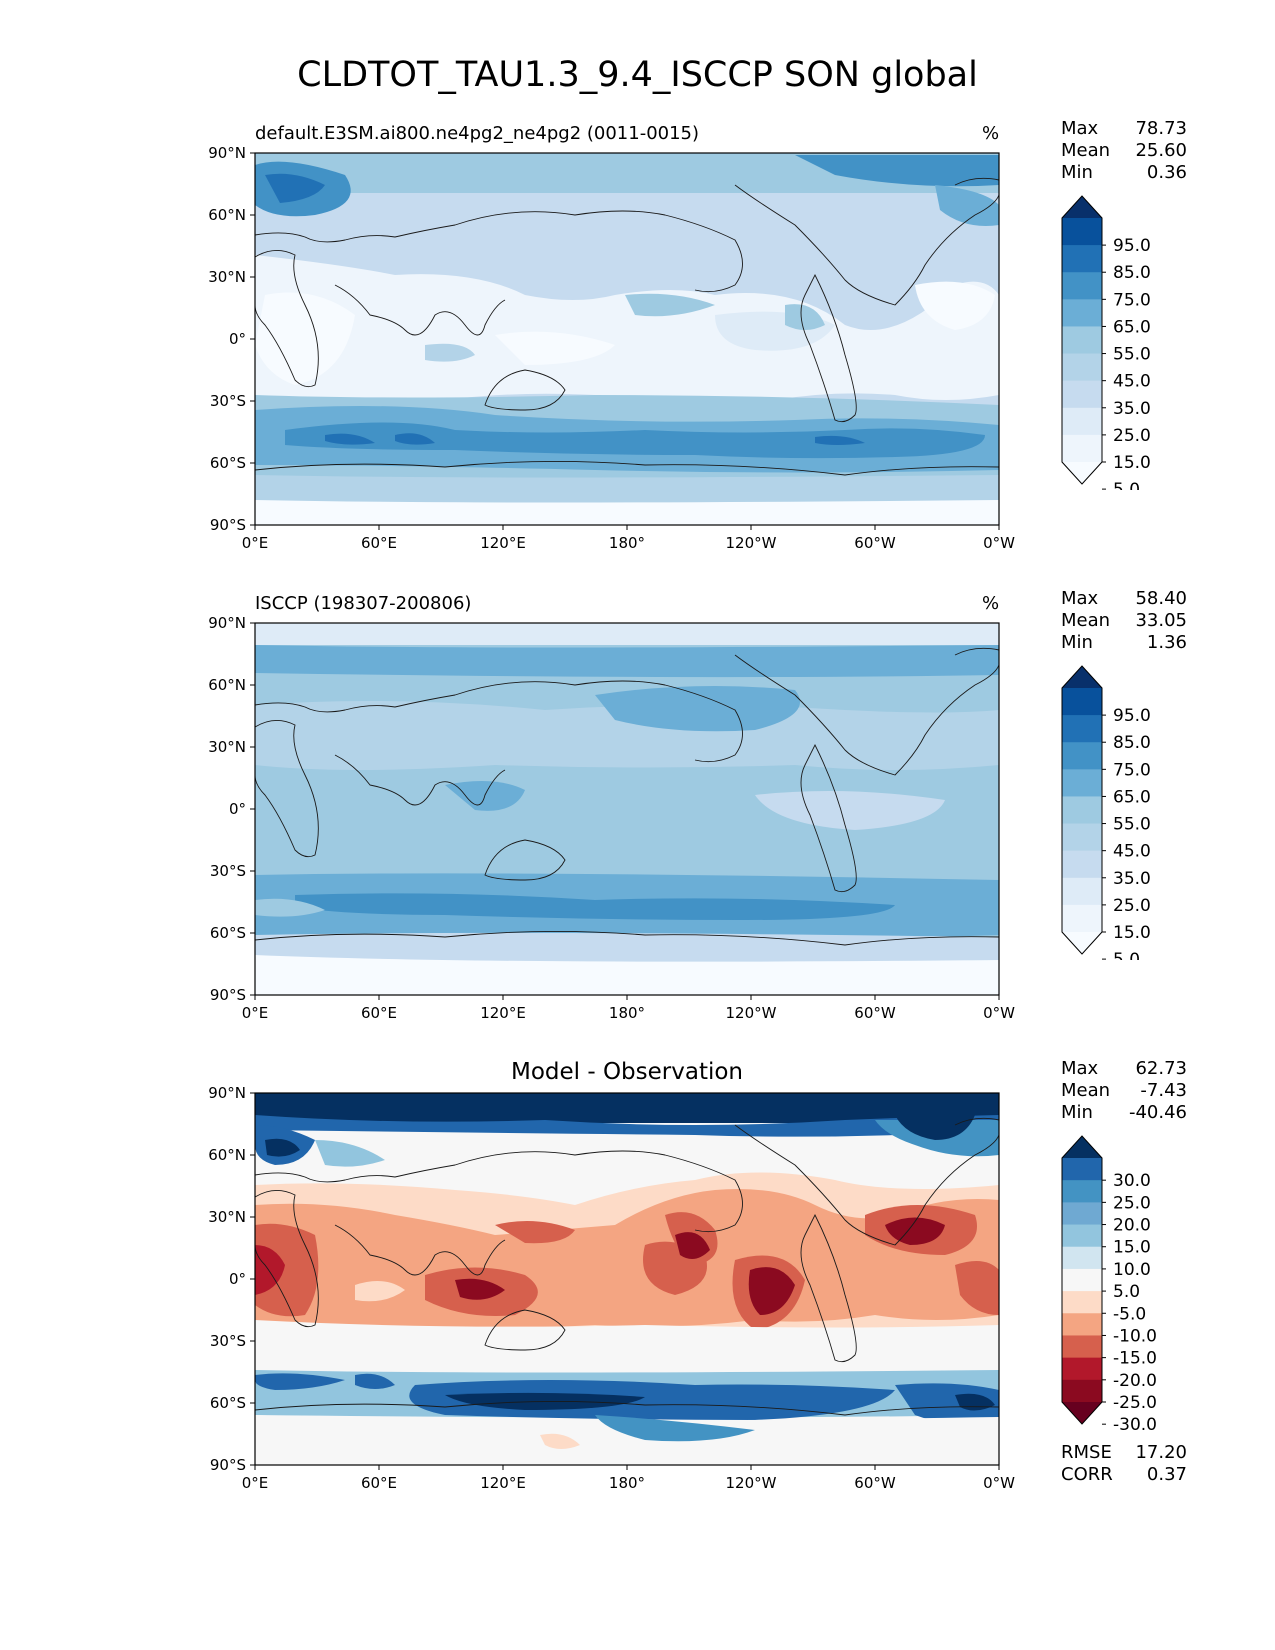  I want to click on panel1-lat-axis: 90°N 60°N 30°N 0° 30°S 60°S 90°S, so click(231, 339).